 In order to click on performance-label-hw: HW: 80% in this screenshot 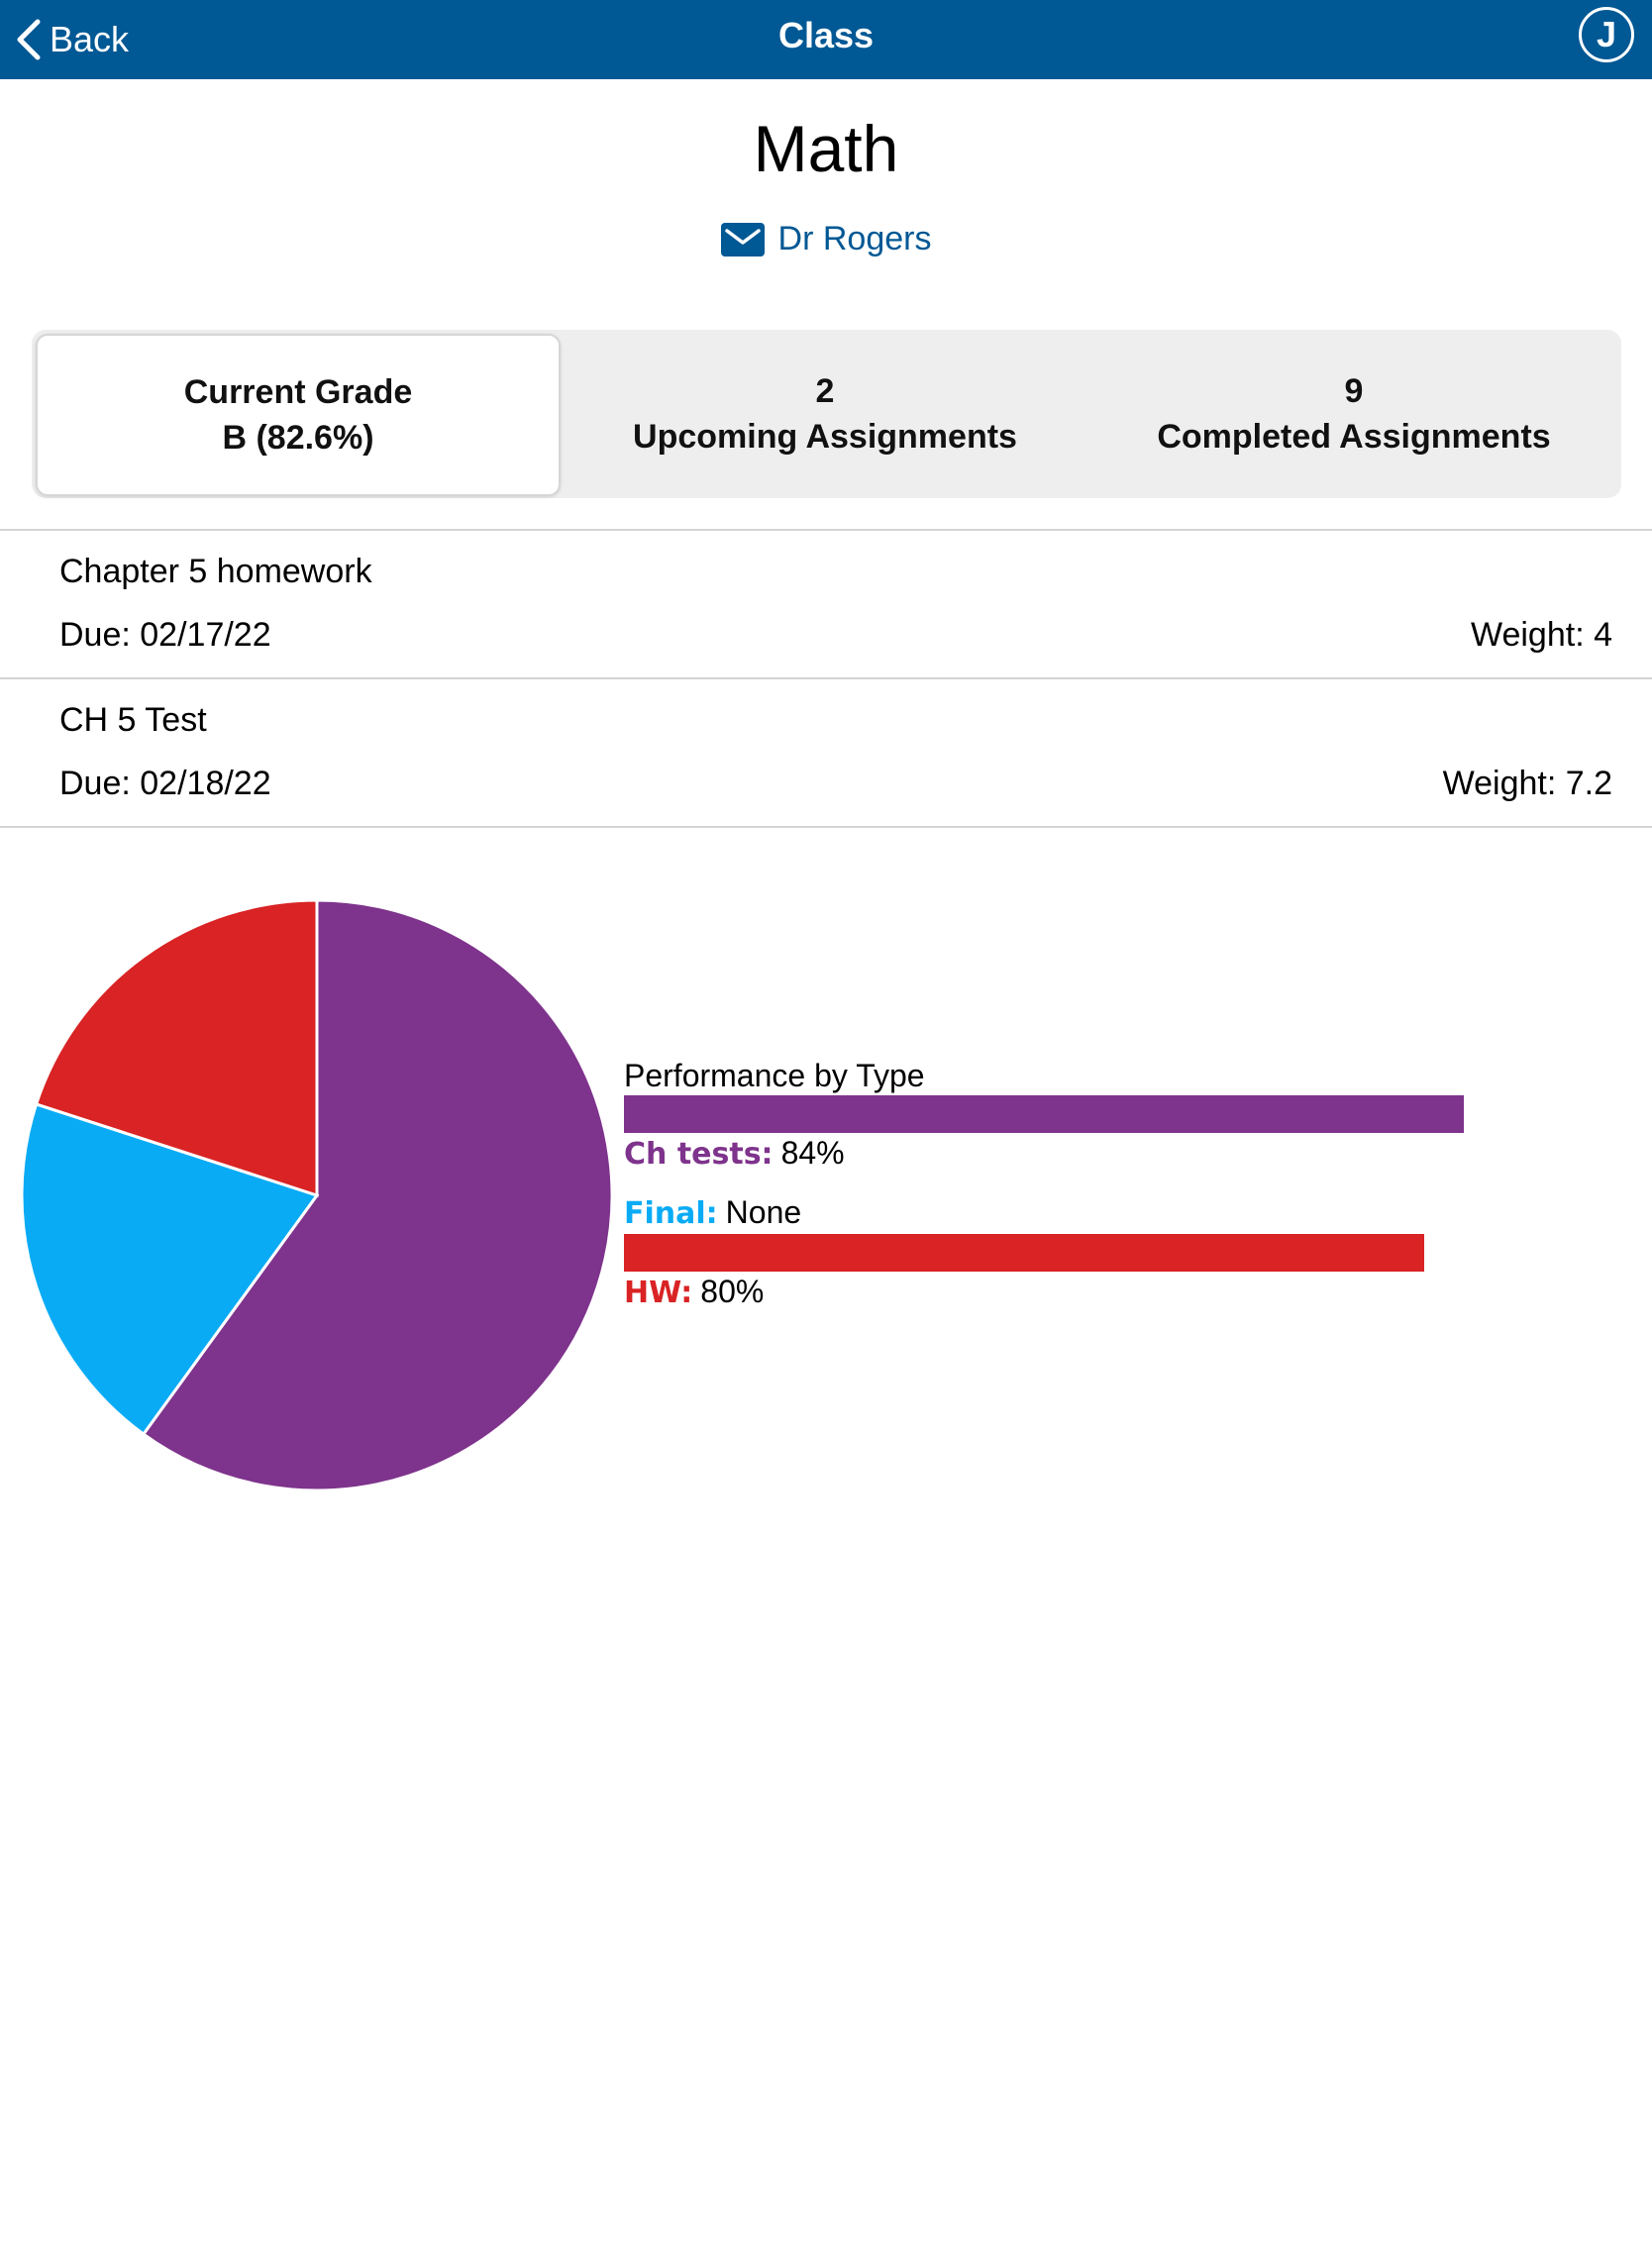, I will do `click(694, 1292)`.